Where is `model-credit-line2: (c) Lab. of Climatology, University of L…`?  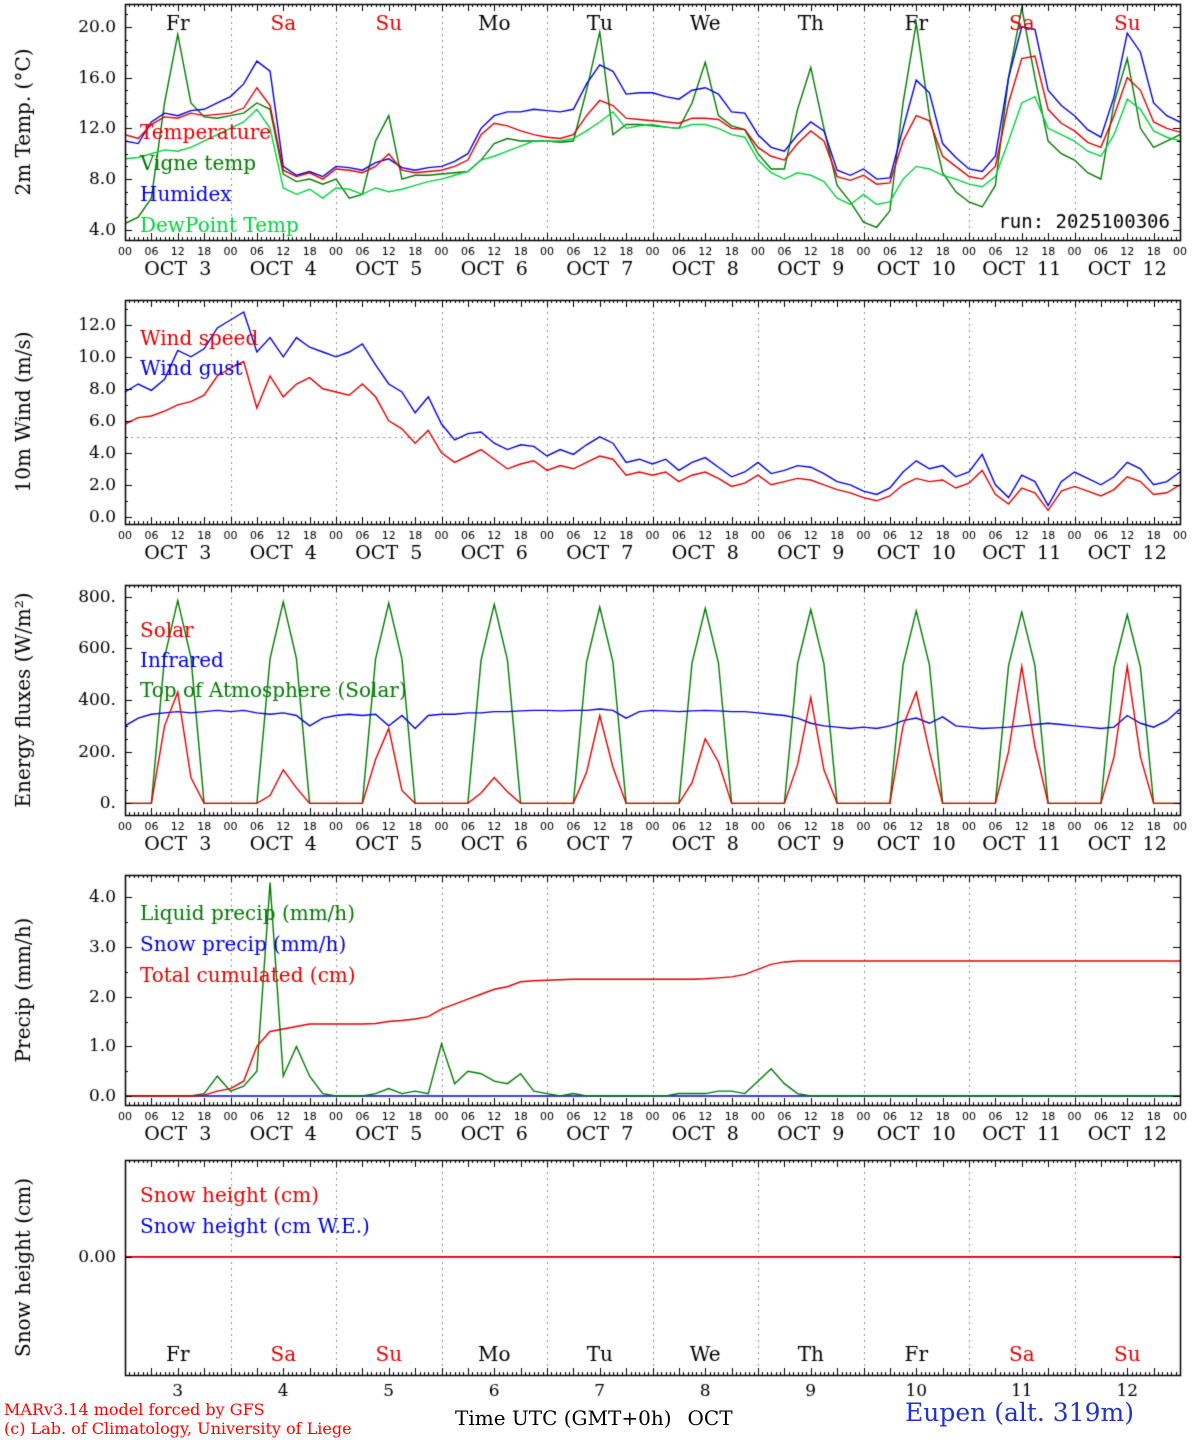 model-credit-line2: (c) Lab. of Climatology, University of L… is located at coordinates (178, 1428).